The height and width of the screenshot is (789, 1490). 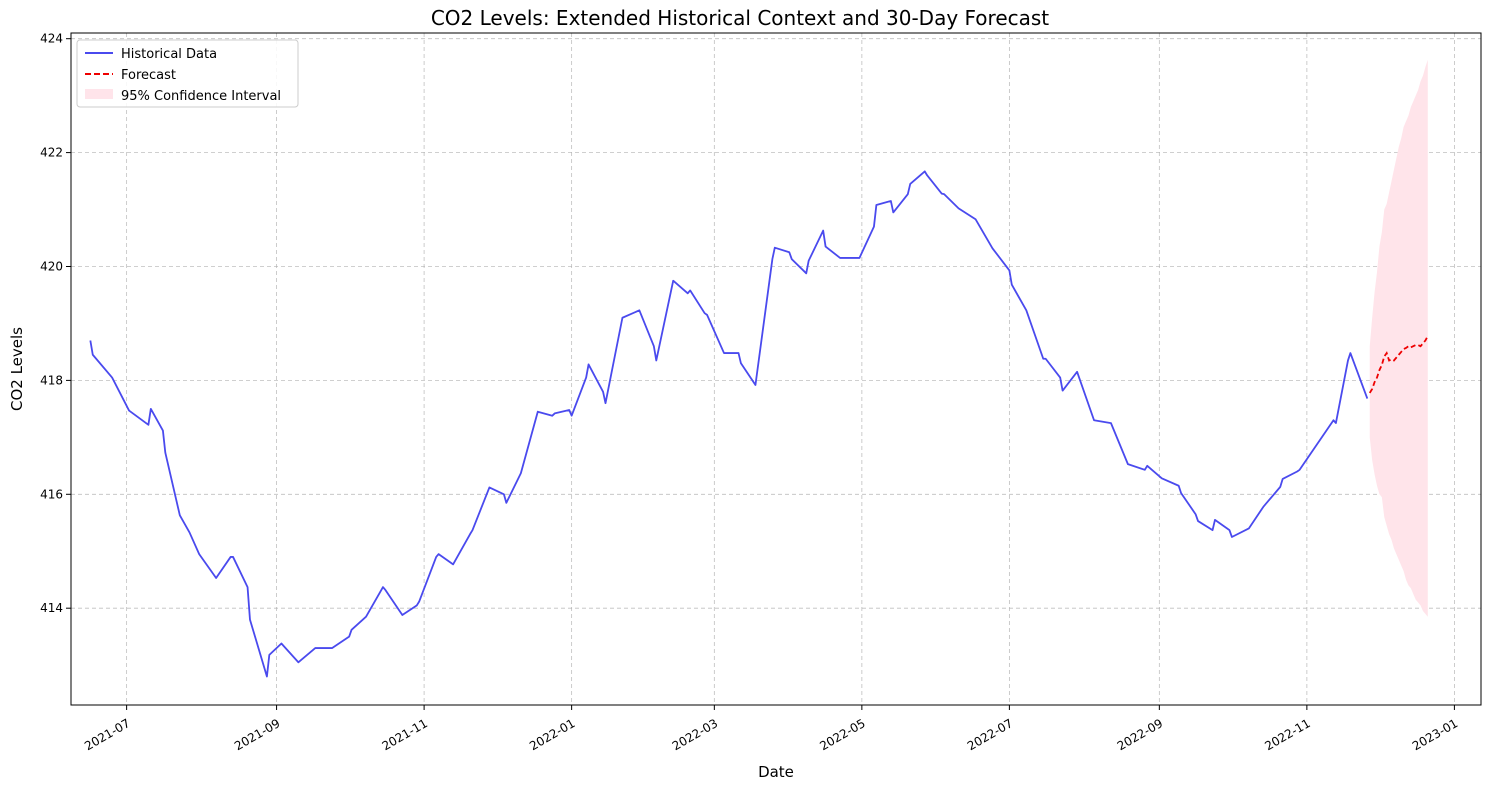 I want to click on y-tick-label: 418, so click(x=51, y=380).